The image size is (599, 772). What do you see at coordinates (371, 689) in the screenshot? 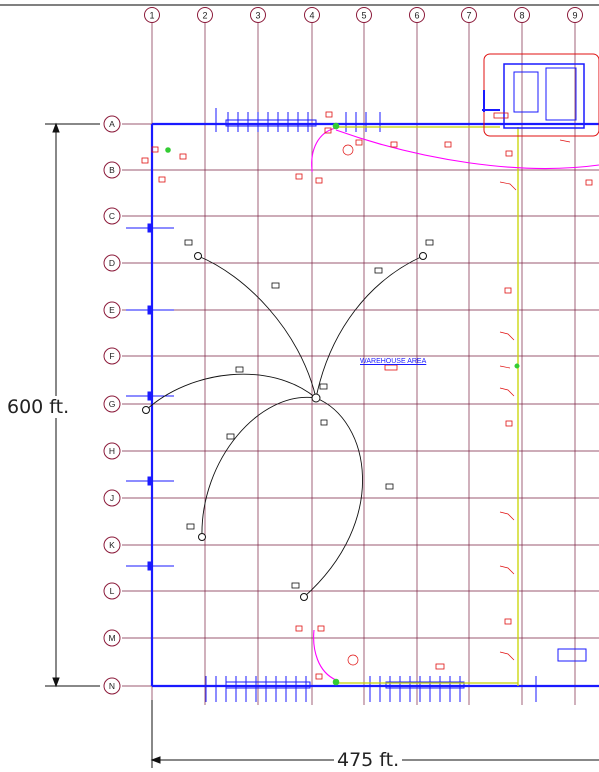
I see `bottom-dock-doors` at bounding box center [371, 689].